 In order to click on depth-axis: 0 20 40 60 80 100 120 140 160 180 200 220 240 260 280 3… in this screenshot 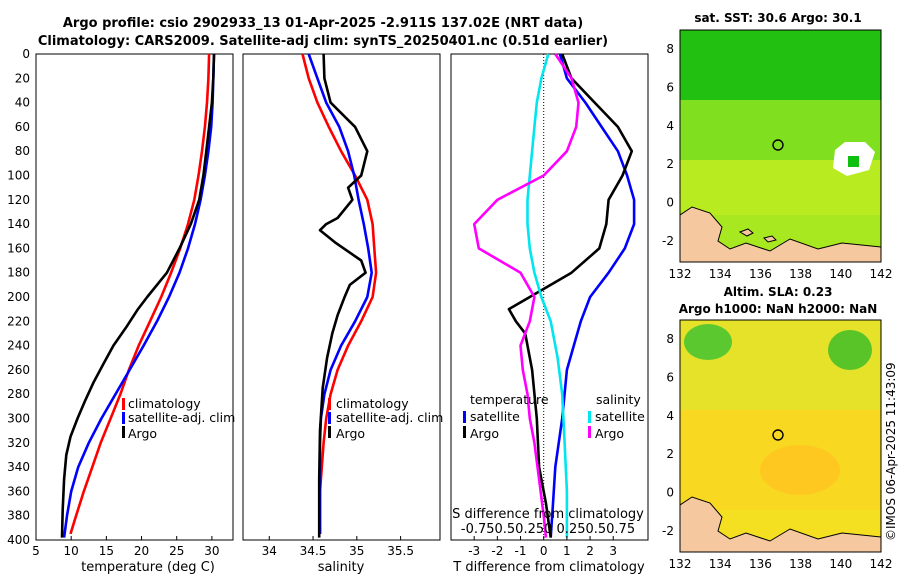, I will do `click(18, 297)`.